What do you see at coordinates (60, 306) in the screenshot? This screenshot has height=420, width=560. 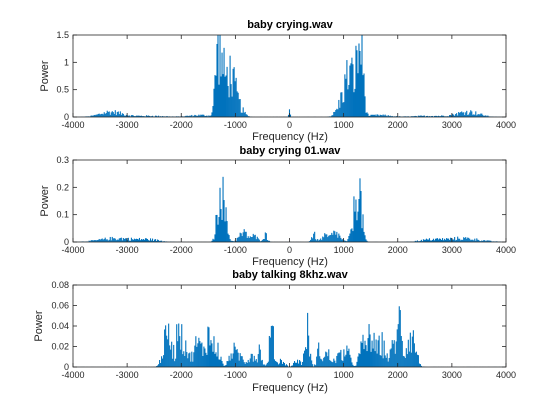 I see `y-tick-label: 0.06` at bounding box center [60, 306].